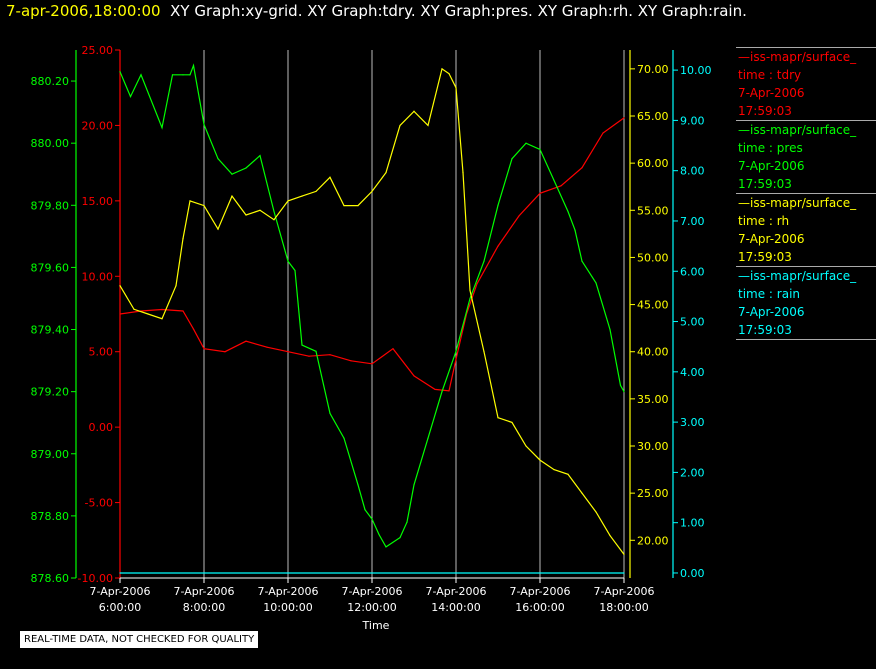  Describe the element at coordinates (770, 148) in the screenshot. I see `legend-label: time : pres` at that location.